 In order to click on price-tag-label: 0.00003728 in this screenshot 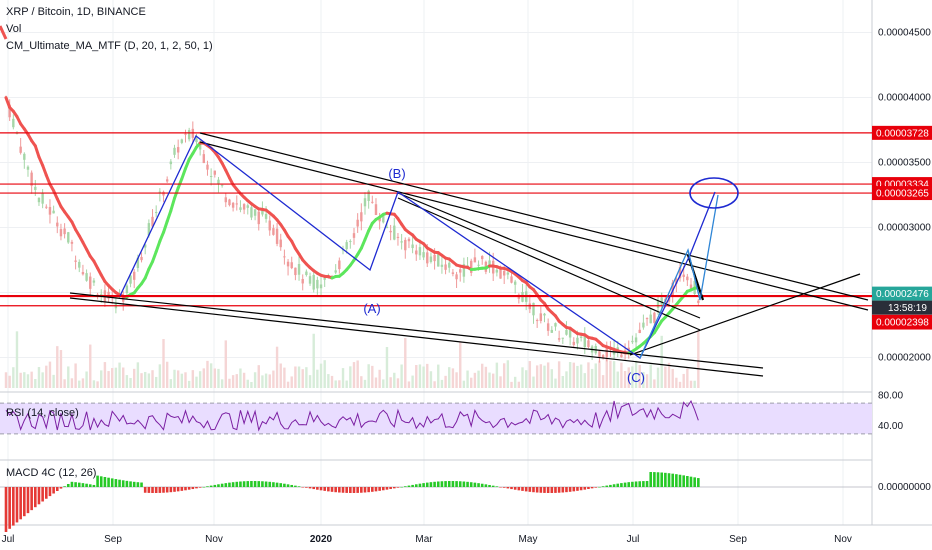, I will do `click(902, 133)`.